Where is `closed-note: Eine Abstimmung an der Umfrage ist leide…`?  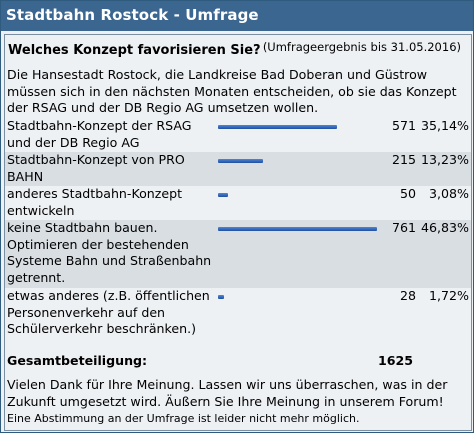
closed-note: Eine Abstimmung an der Umfrage ist leide… is located at coordinates (183, 418).